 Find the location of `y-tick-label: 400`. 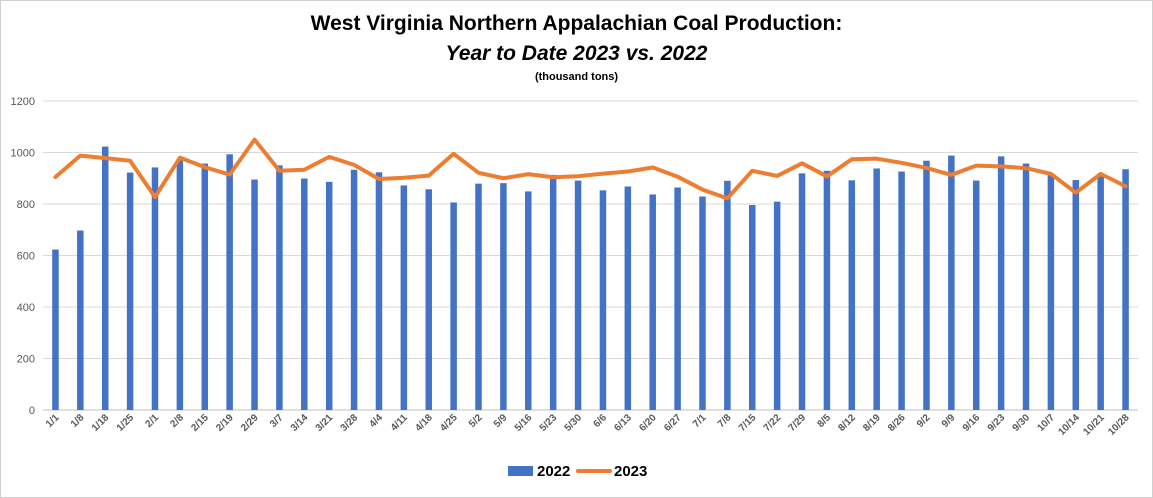

y-tick-label: 400 is located at coordinates (26, 308).